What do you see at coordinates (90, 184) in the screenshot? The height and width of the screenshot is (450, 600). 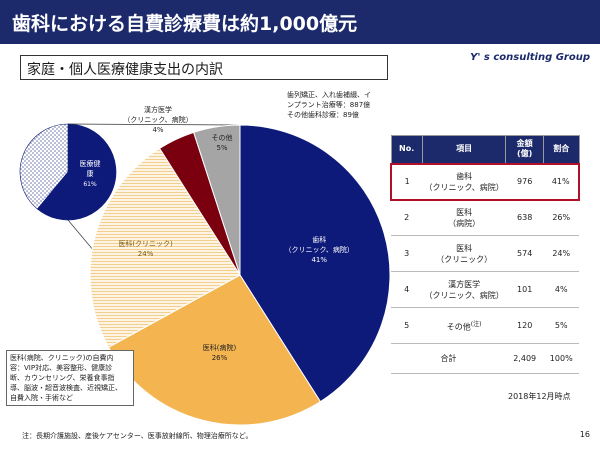 I see `slice-percent-medical-health: 61%` at bounding box center [90, 184].